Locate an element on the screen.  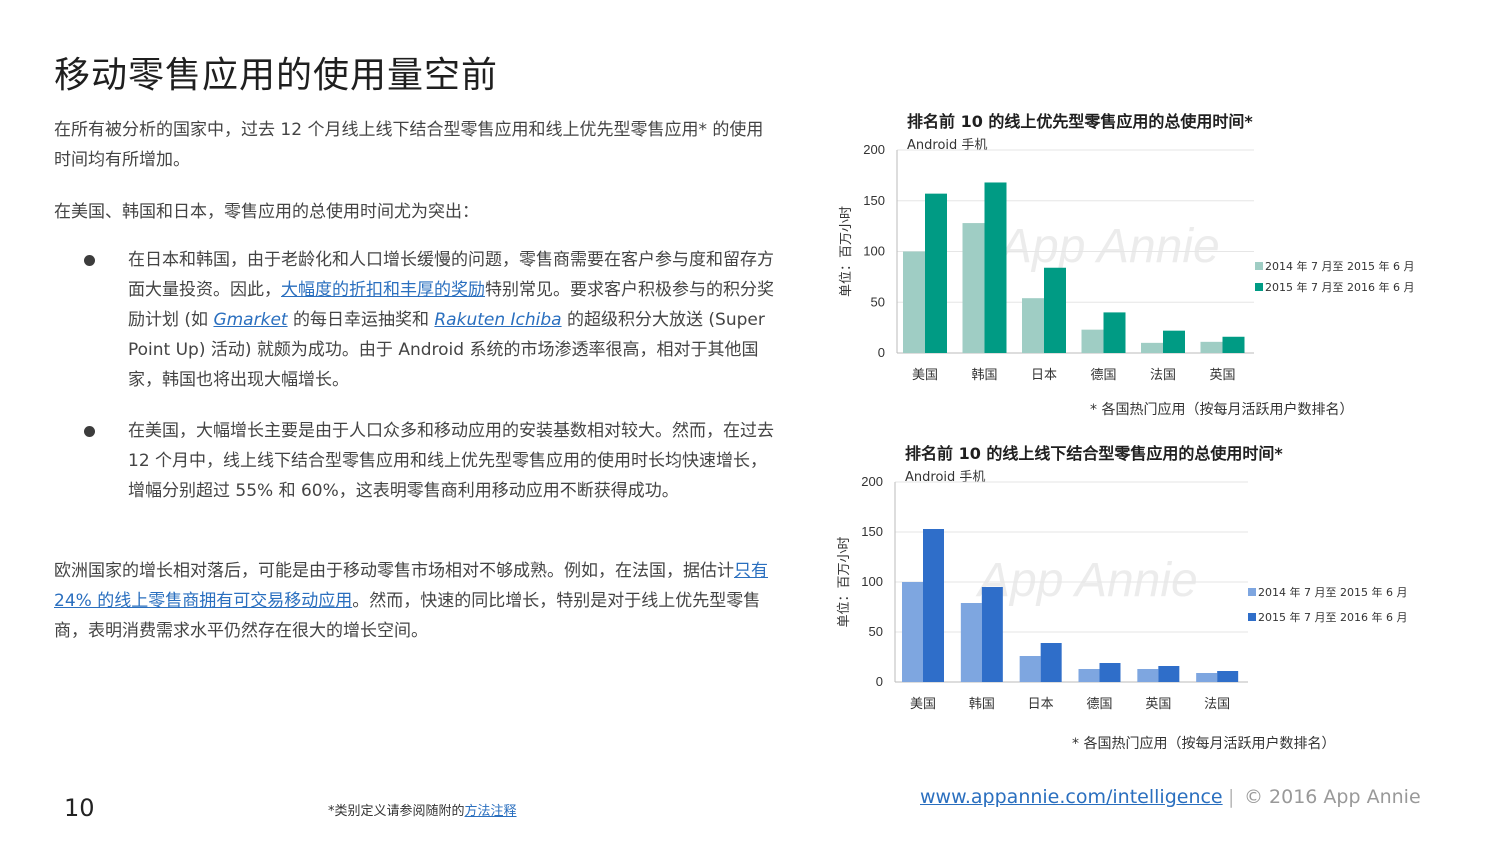
chart1-subtitle: Android 手机 is located at coordinates (947, 145).